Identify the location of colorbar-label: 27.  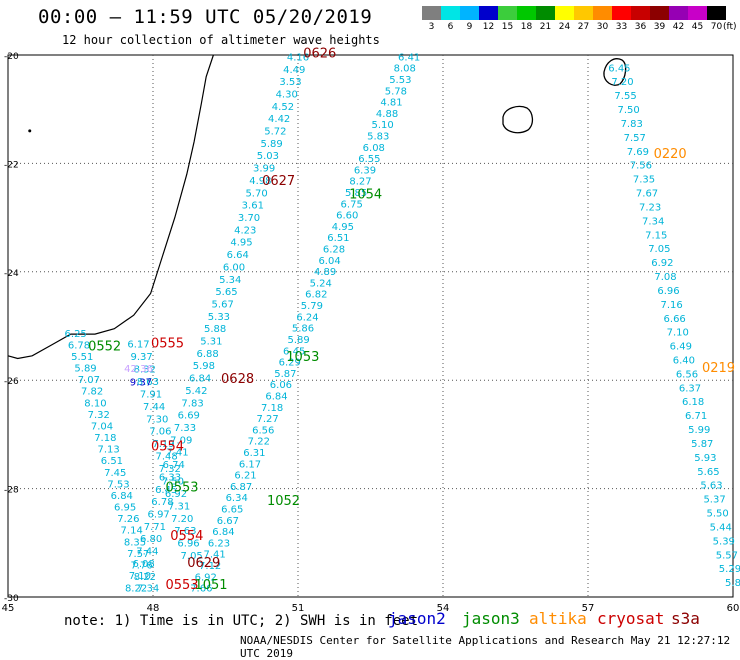
(583, 27).